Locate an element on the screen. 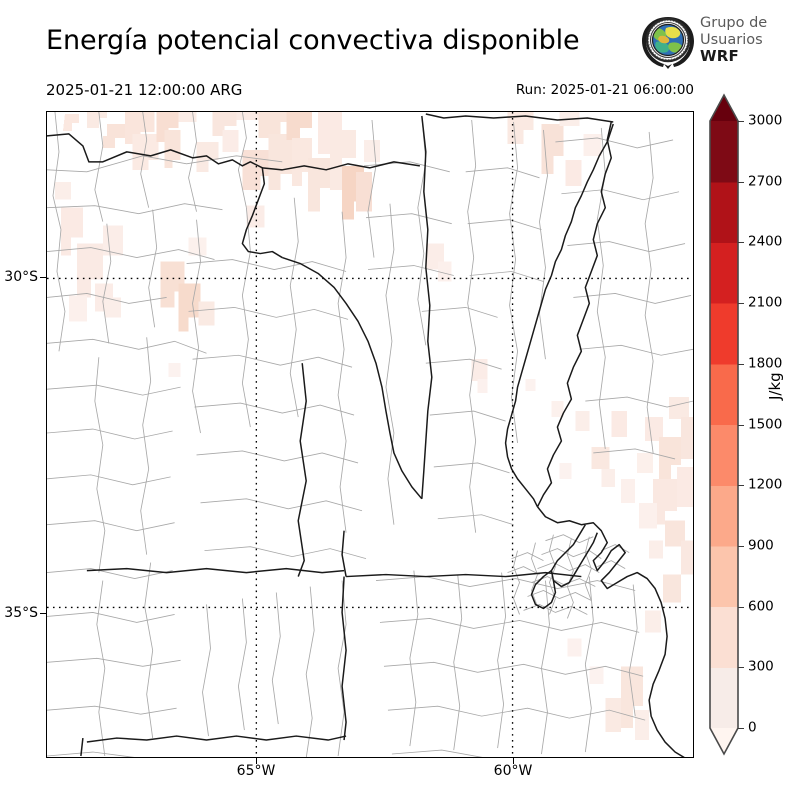 The width and height of the screenshot is (800, 800). colorbar-tick-label: 1500 is located at coordinates (765, 423).